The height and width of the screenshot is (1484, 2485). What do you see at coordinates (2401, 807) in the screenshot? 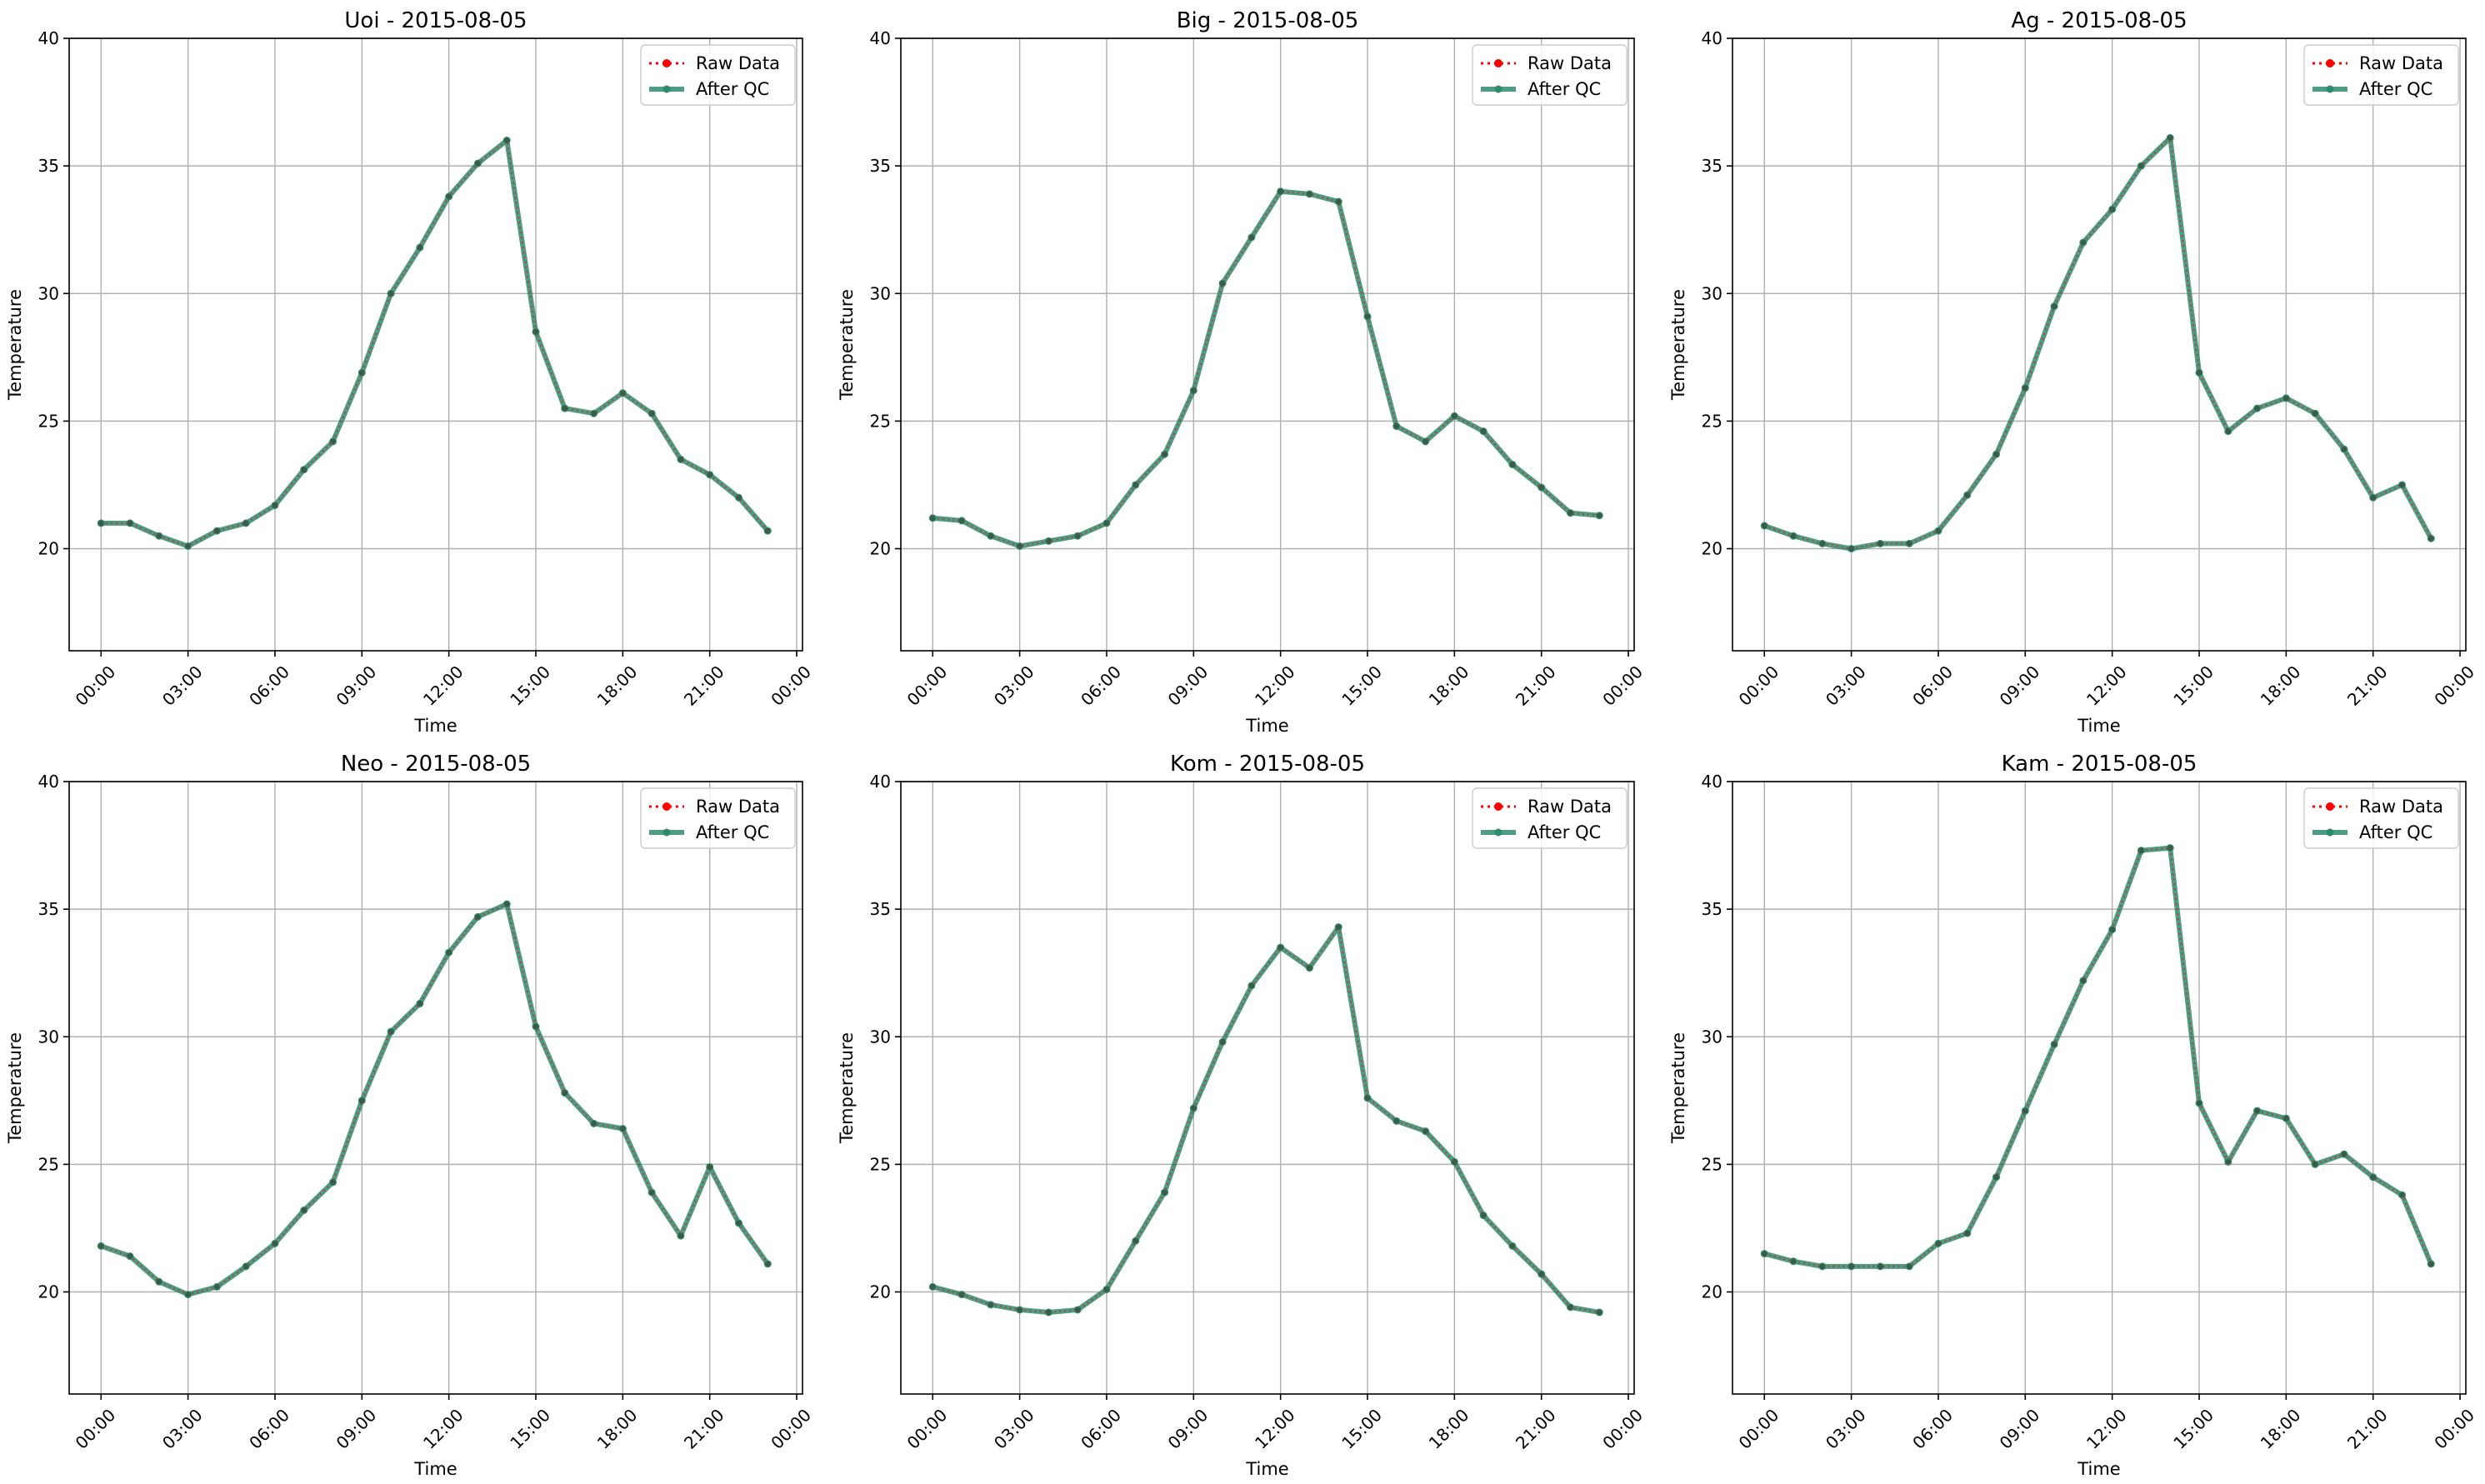
I see `legend-label: Raw Data` at bounding box center [2401, 807].